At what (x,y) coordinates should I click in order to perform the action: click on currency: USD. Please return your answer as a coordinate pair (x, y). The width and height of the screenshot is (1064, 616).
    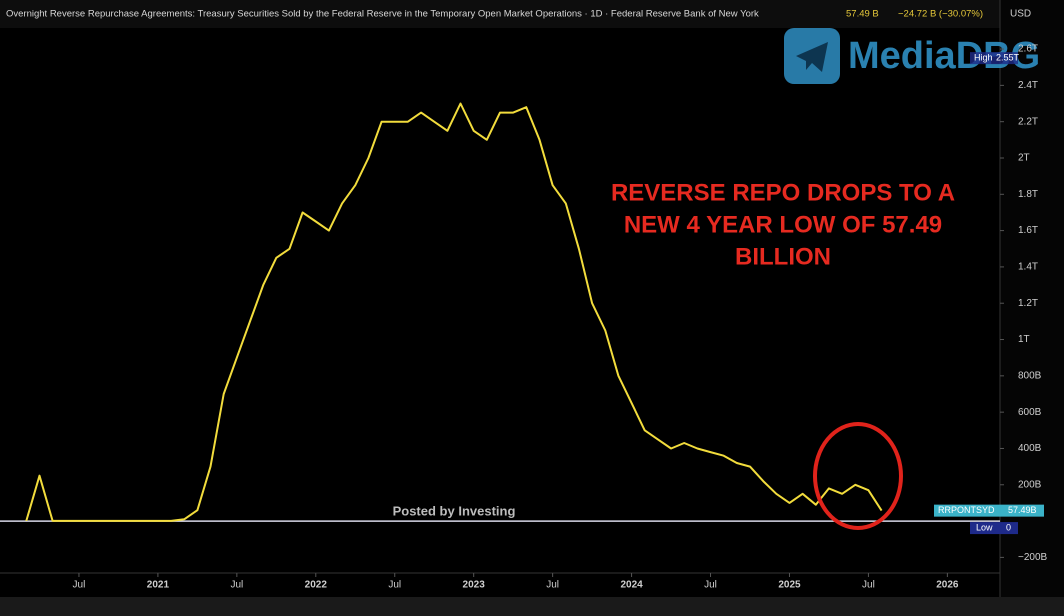
    Looking at the image, I should click on (1020, 14).